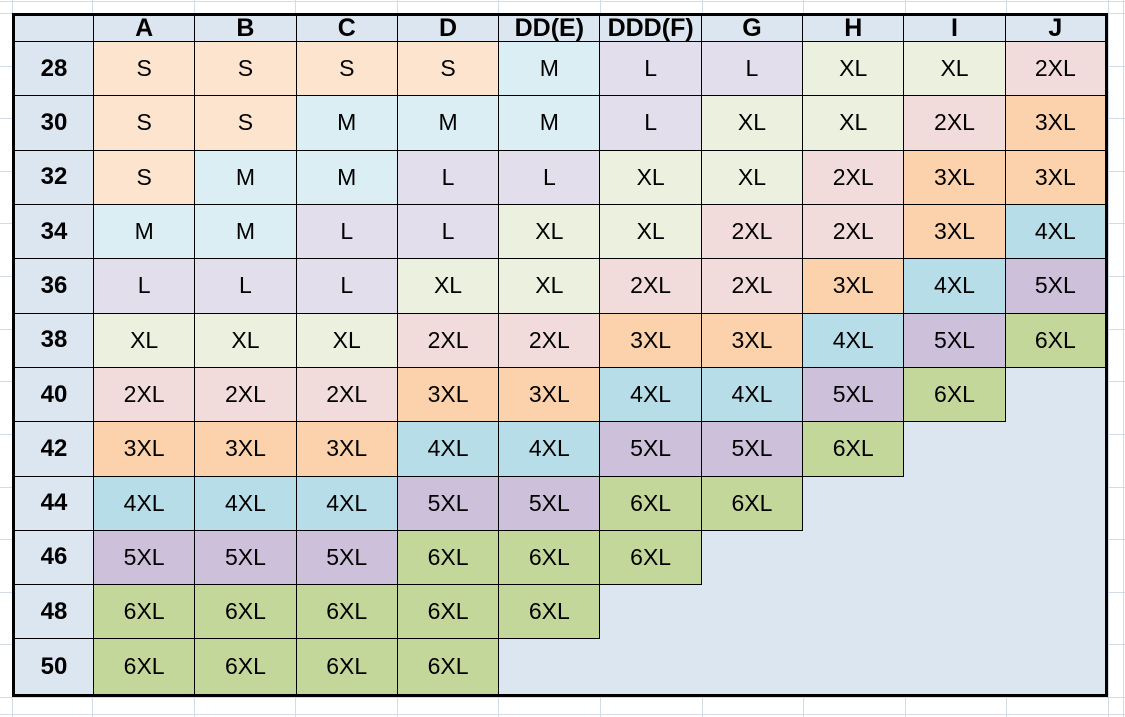 This screenshot has width=1125, height=717. I want to click on column-header-i: I, so click(954, 28).